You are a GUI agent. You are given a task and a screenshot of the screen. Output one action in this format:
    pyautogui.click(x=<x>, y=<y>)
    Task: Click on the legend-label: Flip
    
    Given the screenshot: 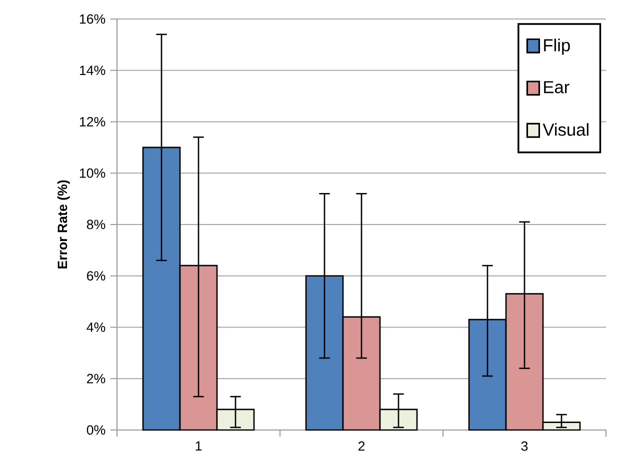 What is the action you would take?
    pyautogui.click(x=557, y=46)
    